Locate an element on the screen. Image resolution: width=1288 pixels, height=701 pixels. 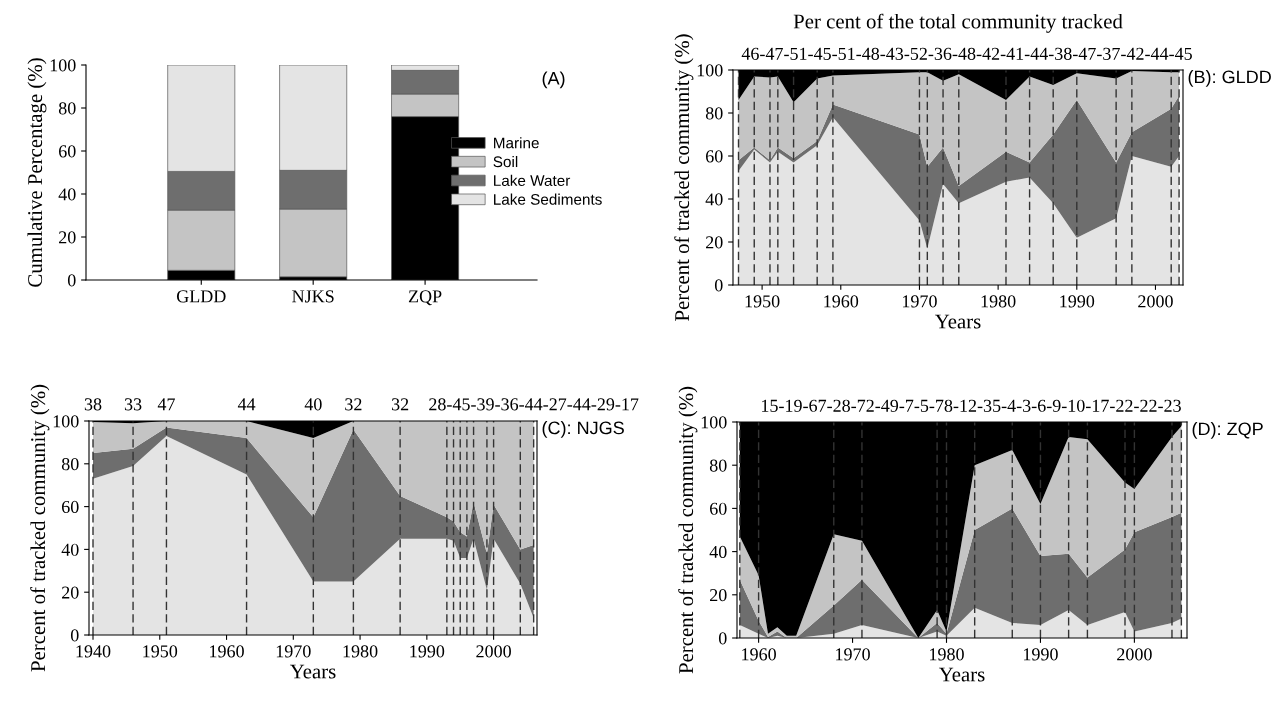
x-tick-label: GLDD is located at coordinates (201, 296).